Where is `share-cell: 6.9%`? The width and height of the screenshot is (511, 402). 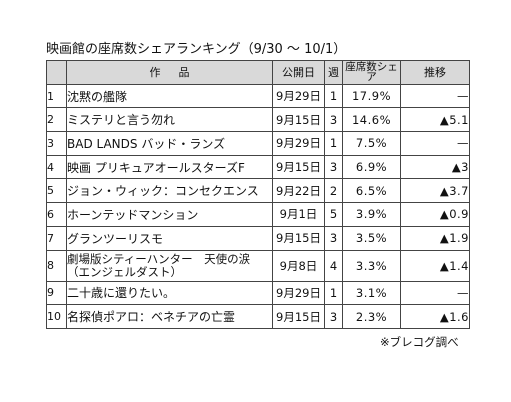 share-cell: 6.9% is located at coordinates (371, 167).